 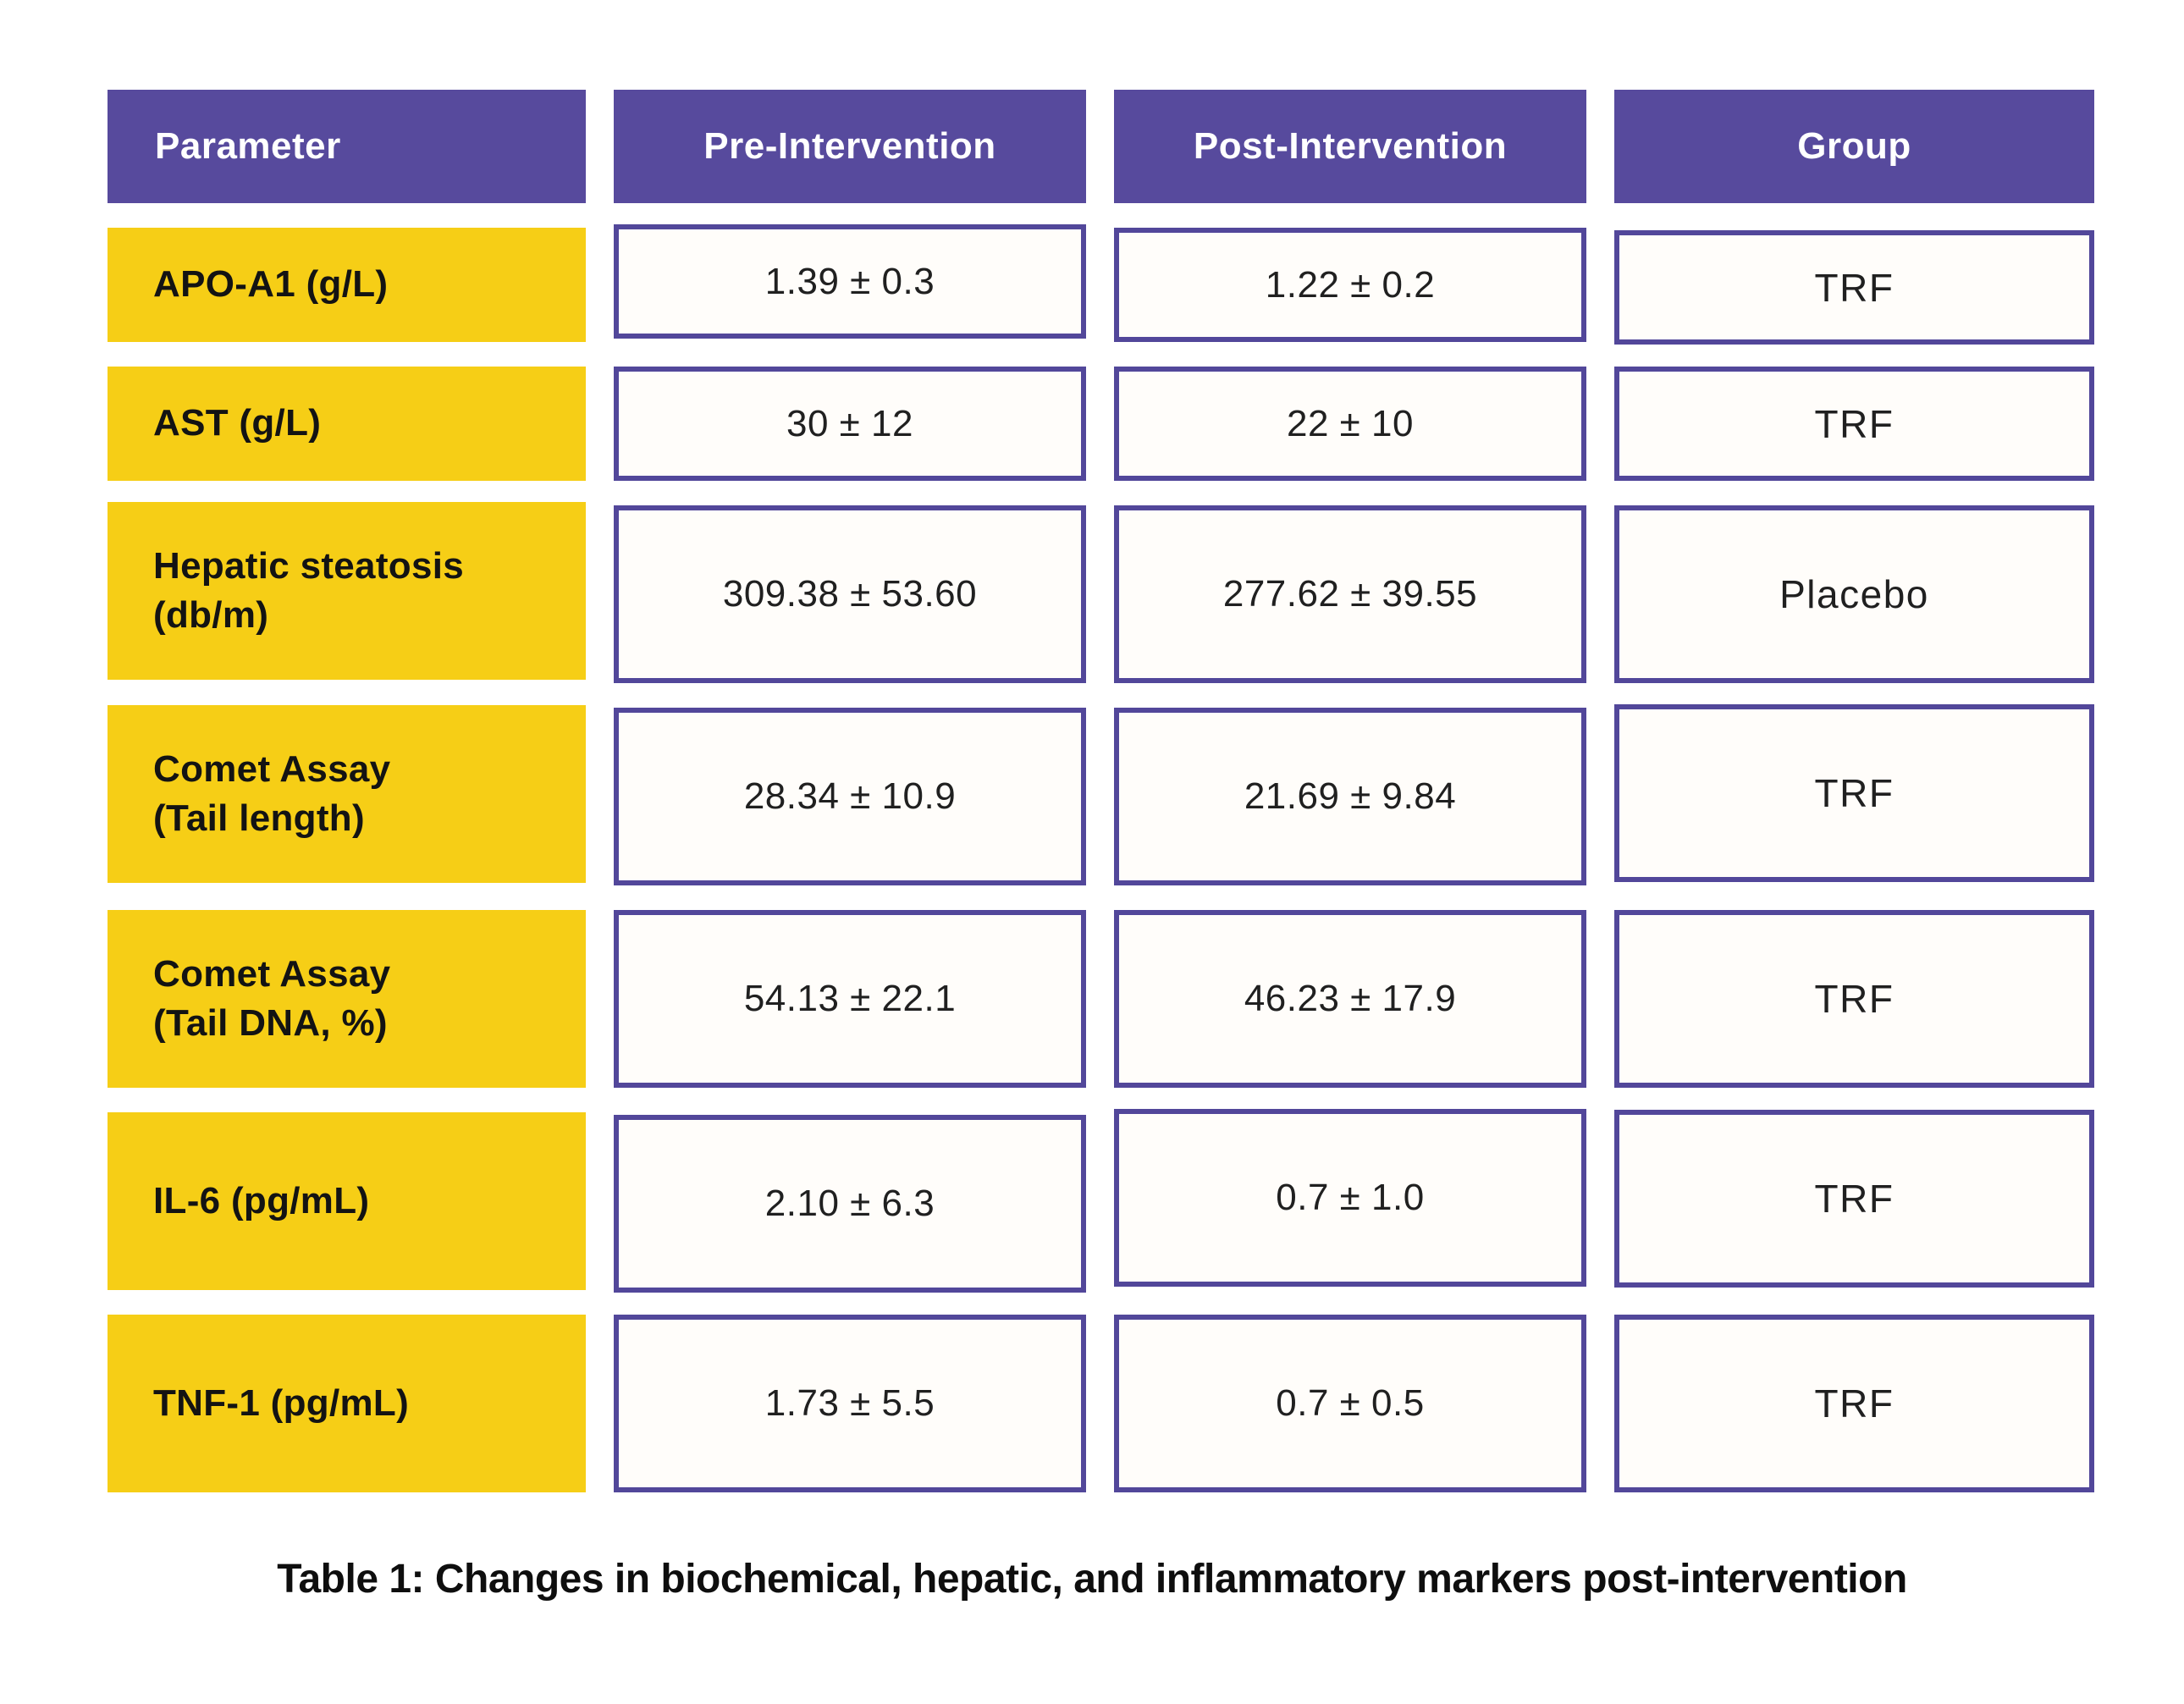 I want to click on post-intervention-cell: 1.22 ± 0.2, so click(x=1350, y=285).